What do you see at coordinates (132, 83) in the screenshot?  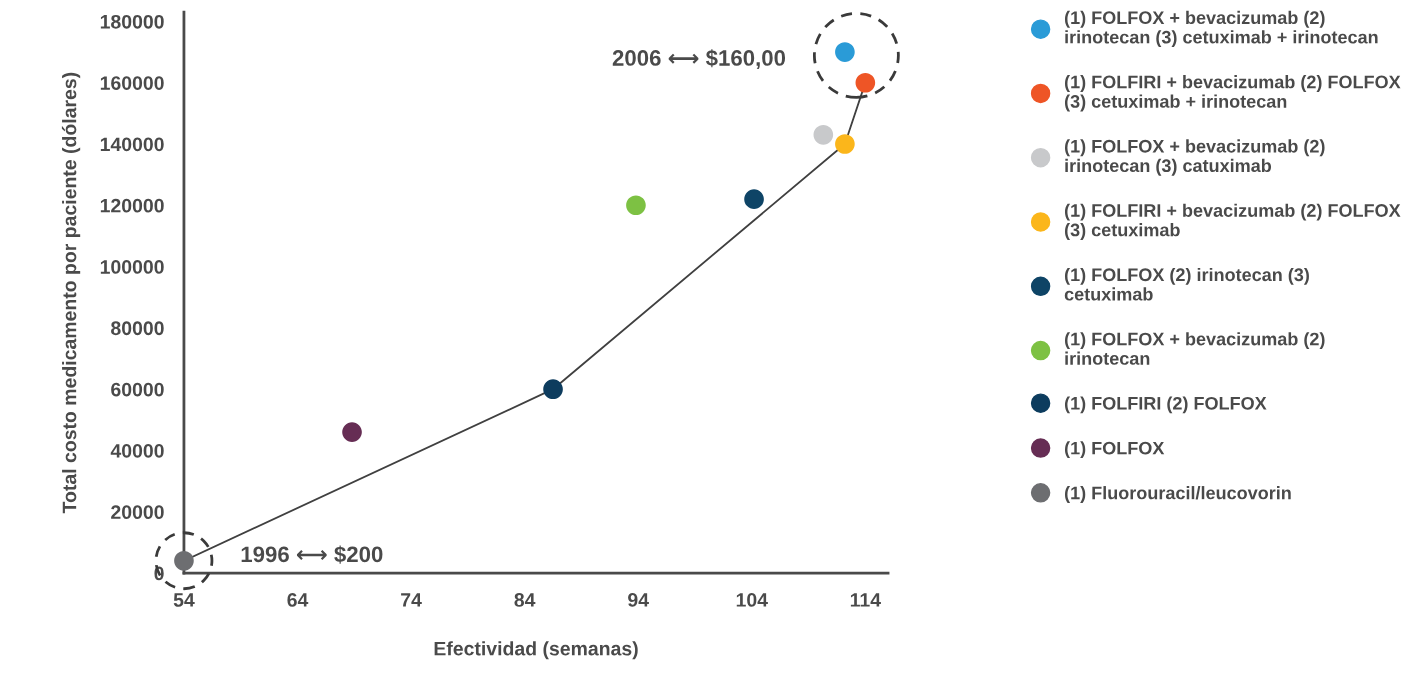 I see `y-tick-label: 160000` at bounding box center [132, 83].